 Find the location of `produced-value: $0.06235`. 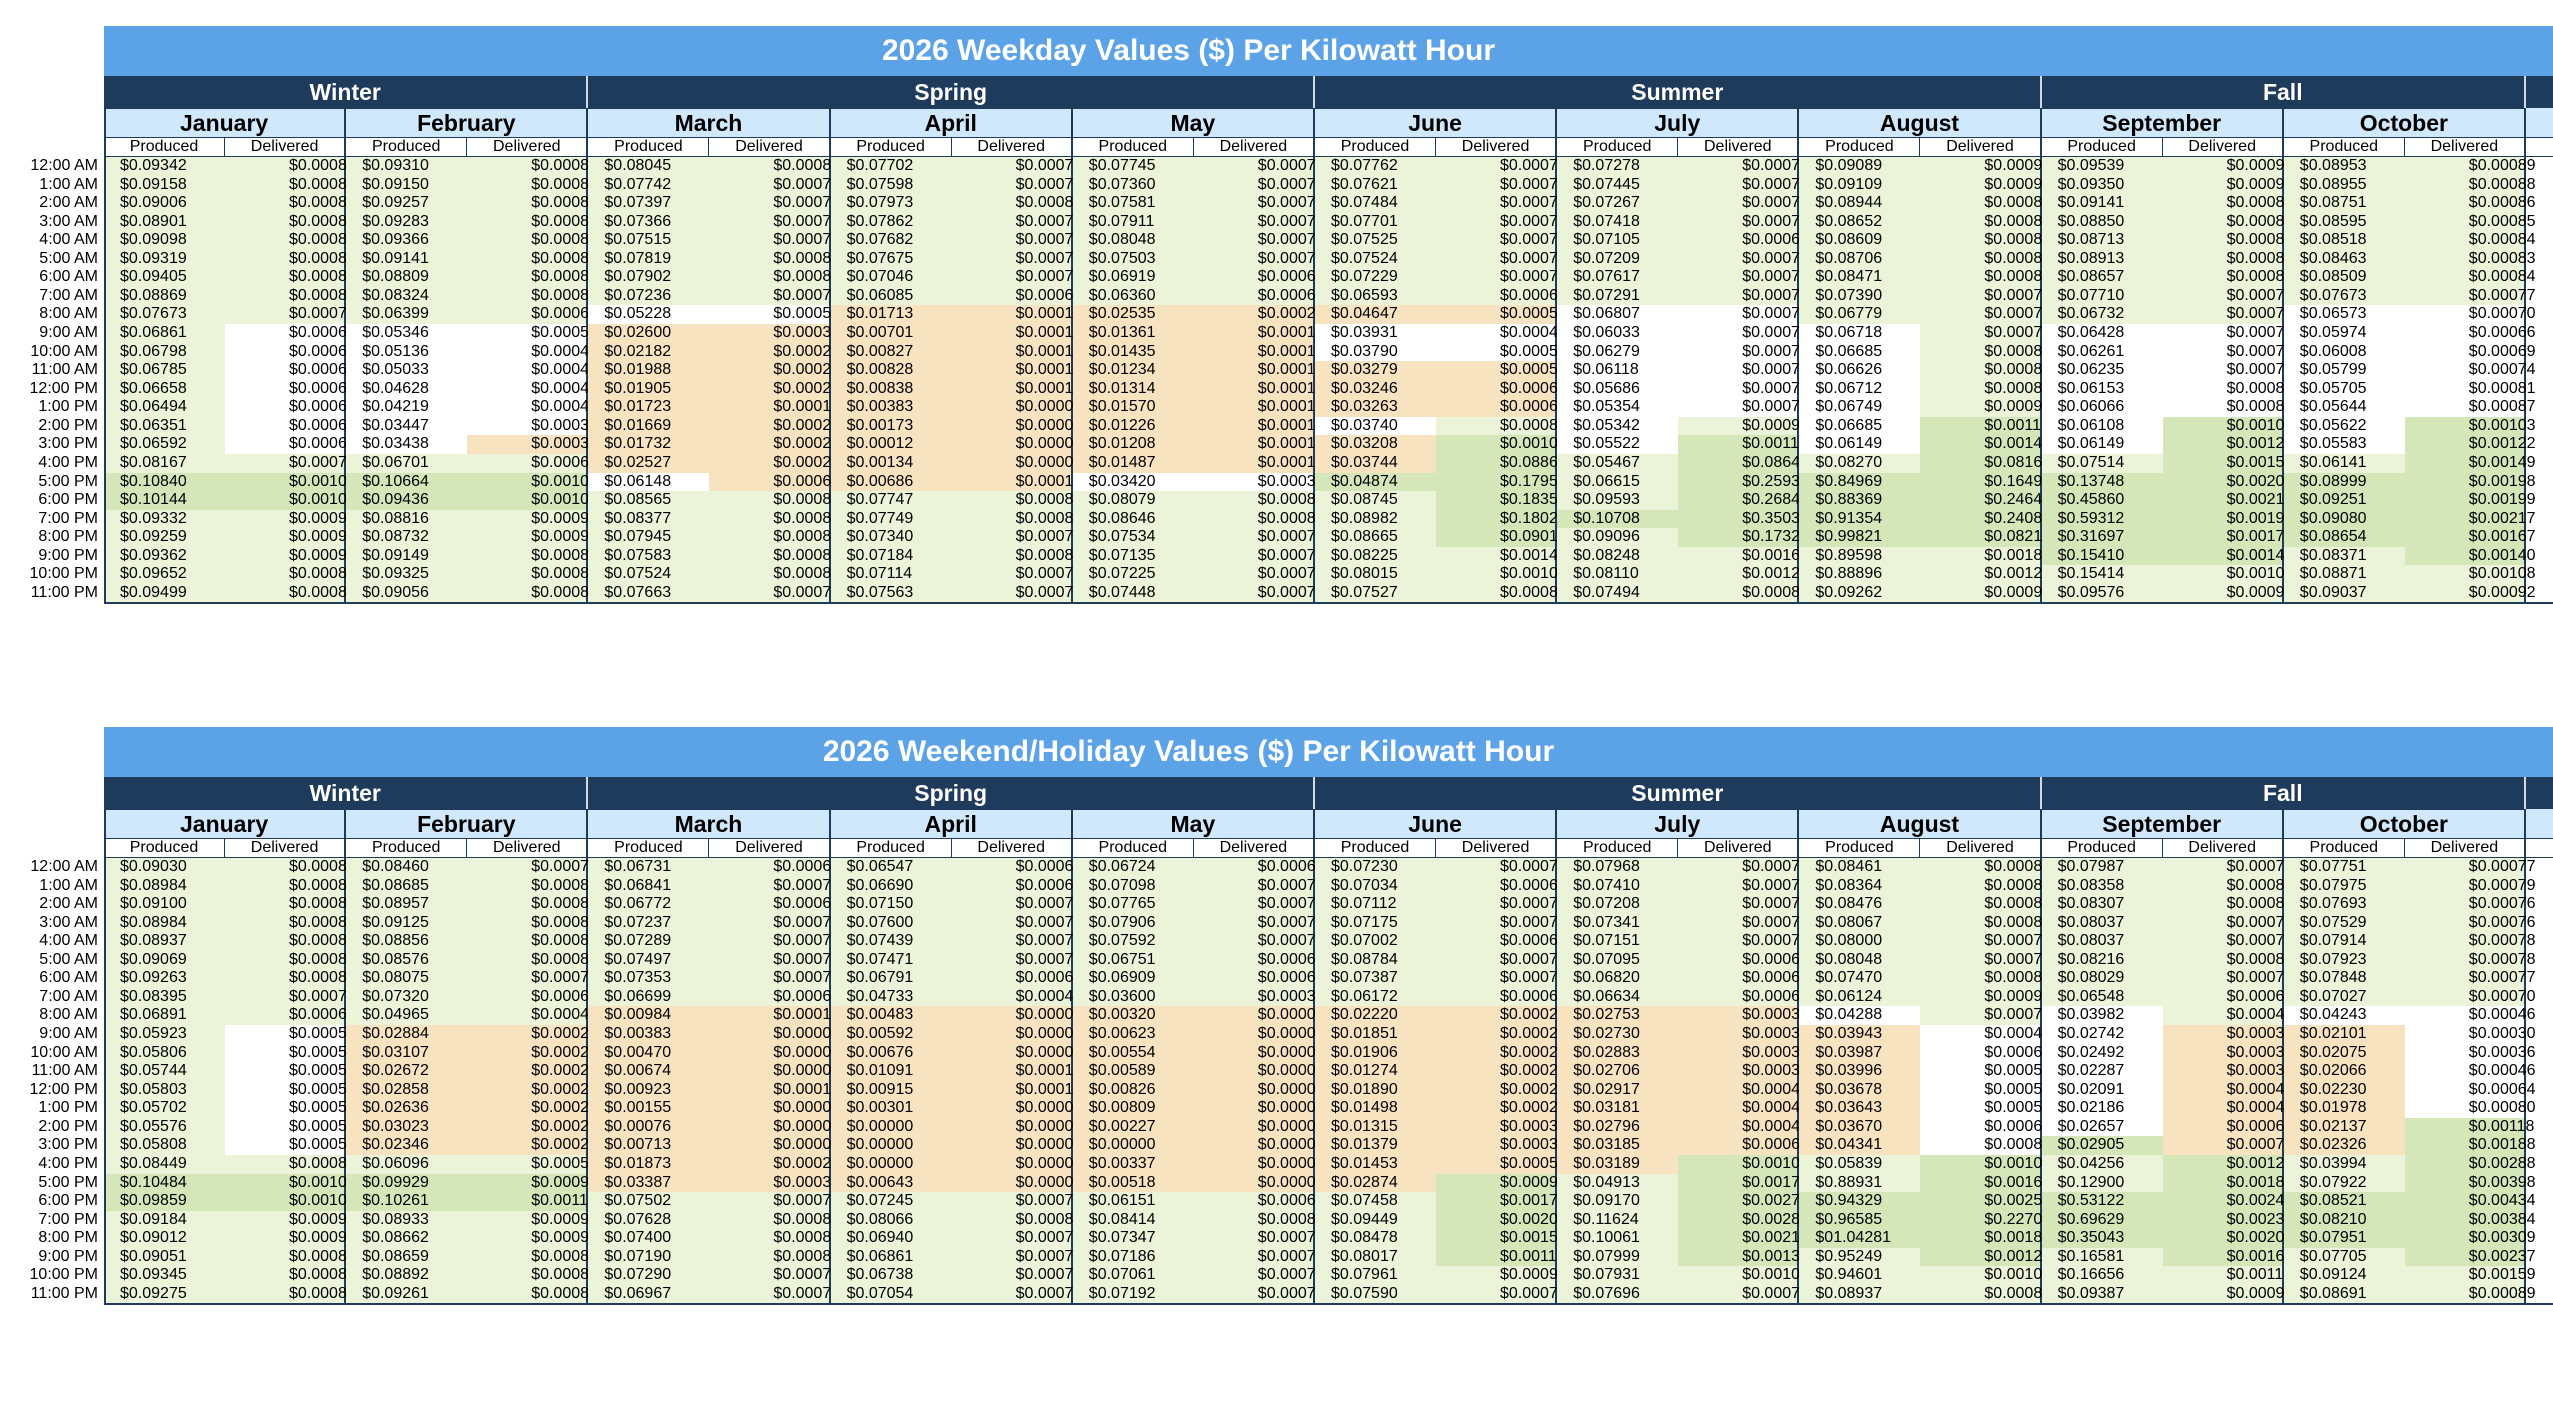

produced-value: $0.06235 is located at coordinates (2102, 370).